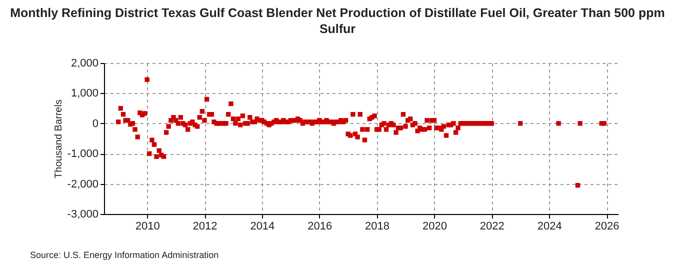  What do you see at coordinates (205, 226) in the screenshot?
I see `x-tick-label: 2012` at bounding box center [205, 226].